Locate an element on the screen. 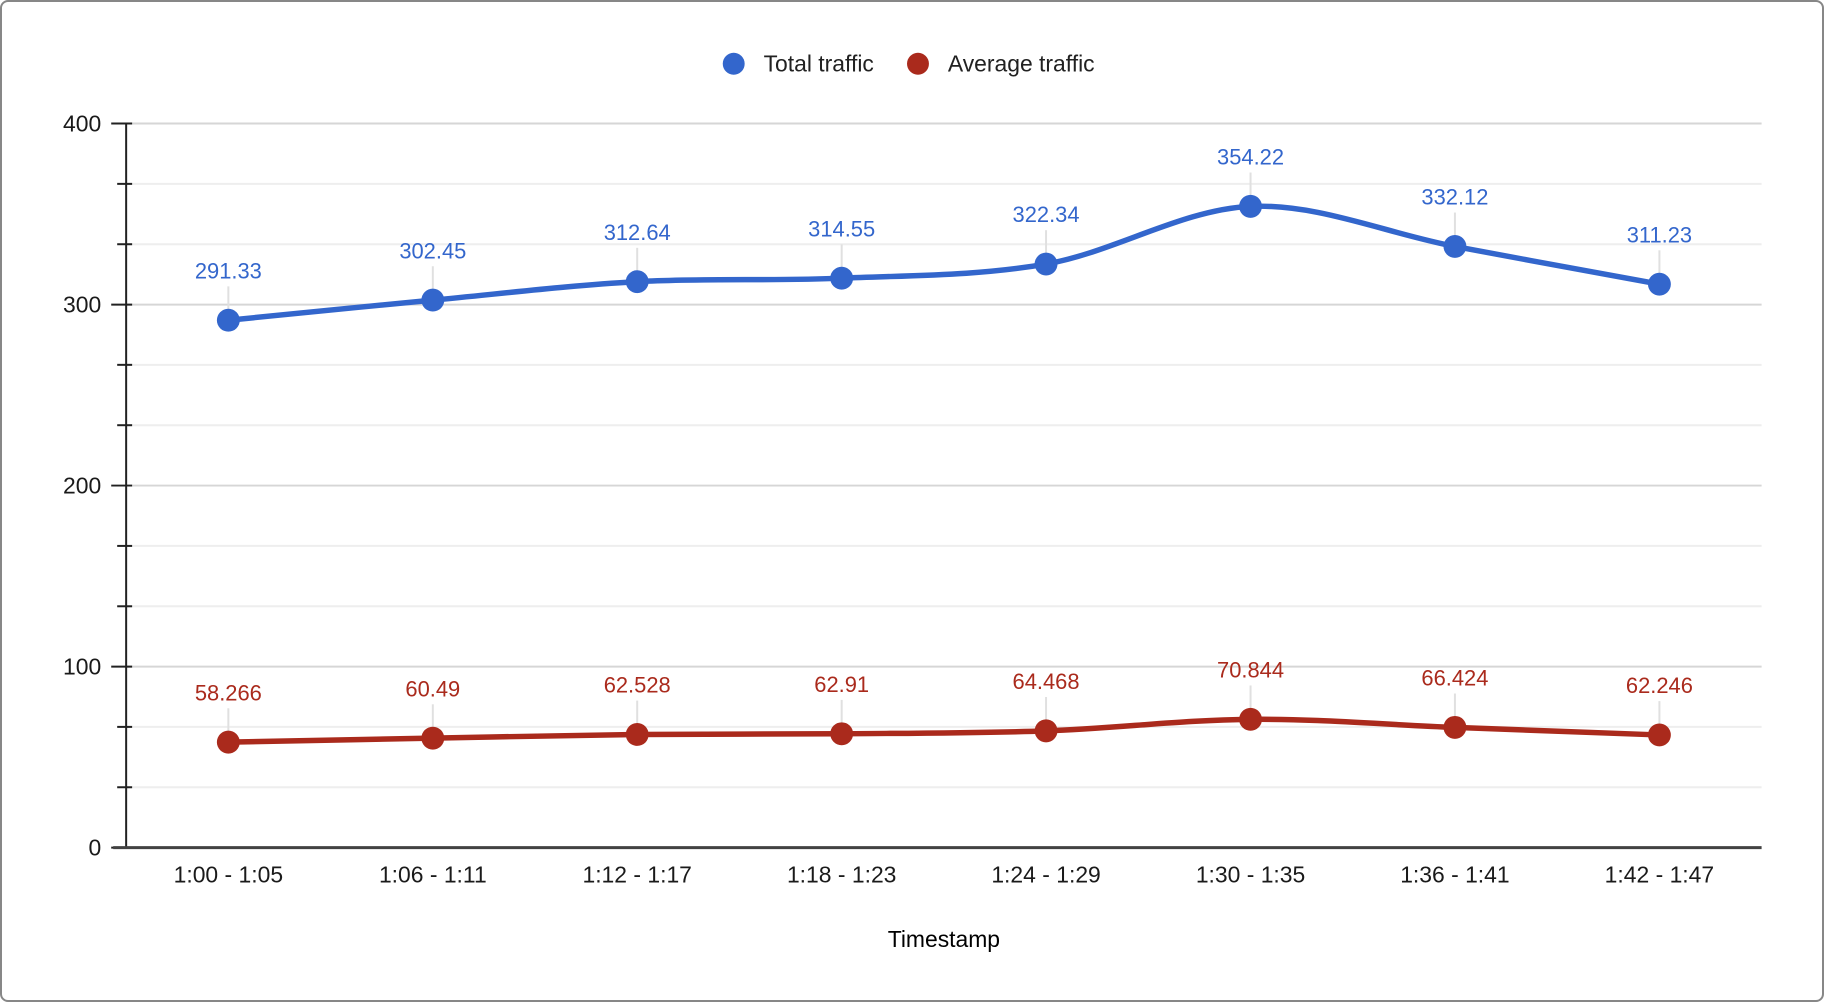 The width and height of the screenshot is (1824, 1002). x-tick-label: 1:12 - 1:17 is located at coordinates (636, 874).